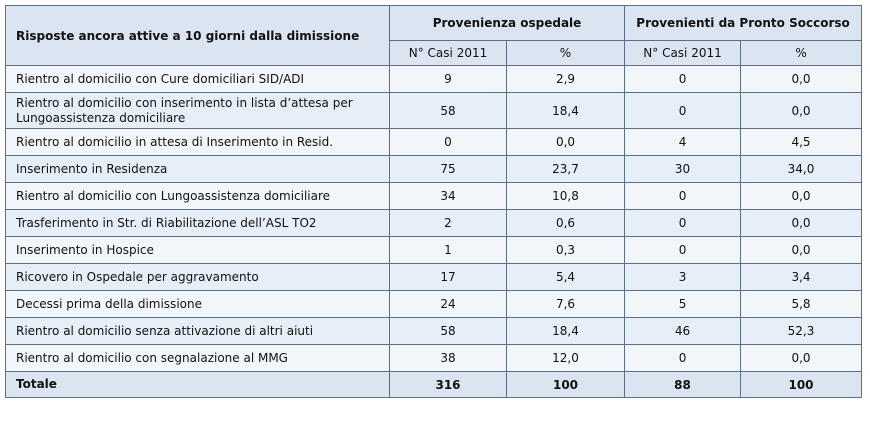 The height and width of the screenshot is (424, 870). I want to click on cell-pct-ospedale: 10,8, so click(565, 196).